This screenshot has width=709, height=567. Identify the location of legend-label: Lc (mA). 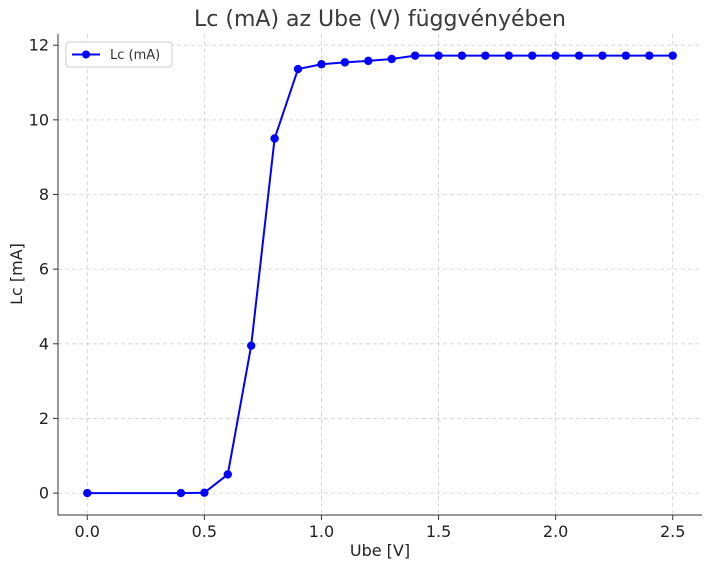
(135, 55).